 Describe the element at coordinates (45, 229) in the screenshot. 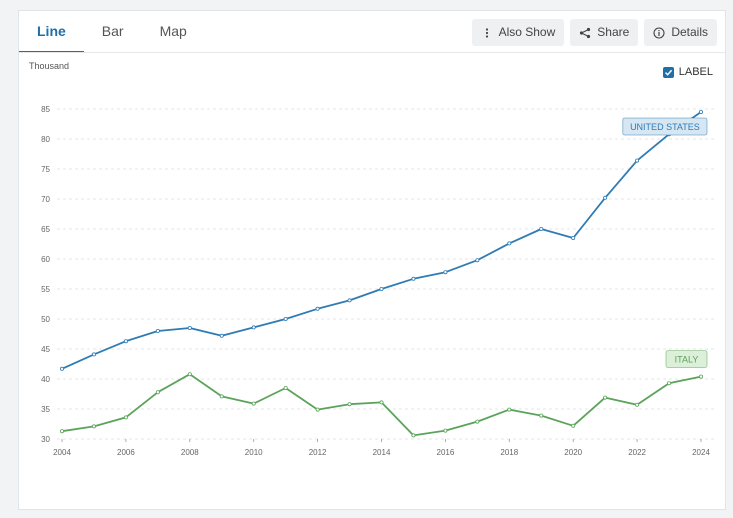

I see `y-tick-label: 65` at that location.